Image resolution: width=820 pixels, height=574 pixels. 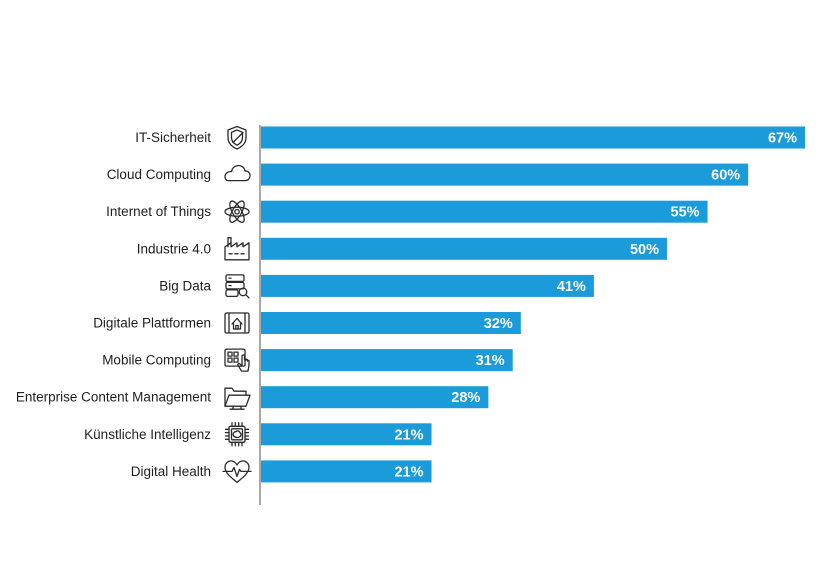 I want to click on shield-icon, so click(x=237, y=137).